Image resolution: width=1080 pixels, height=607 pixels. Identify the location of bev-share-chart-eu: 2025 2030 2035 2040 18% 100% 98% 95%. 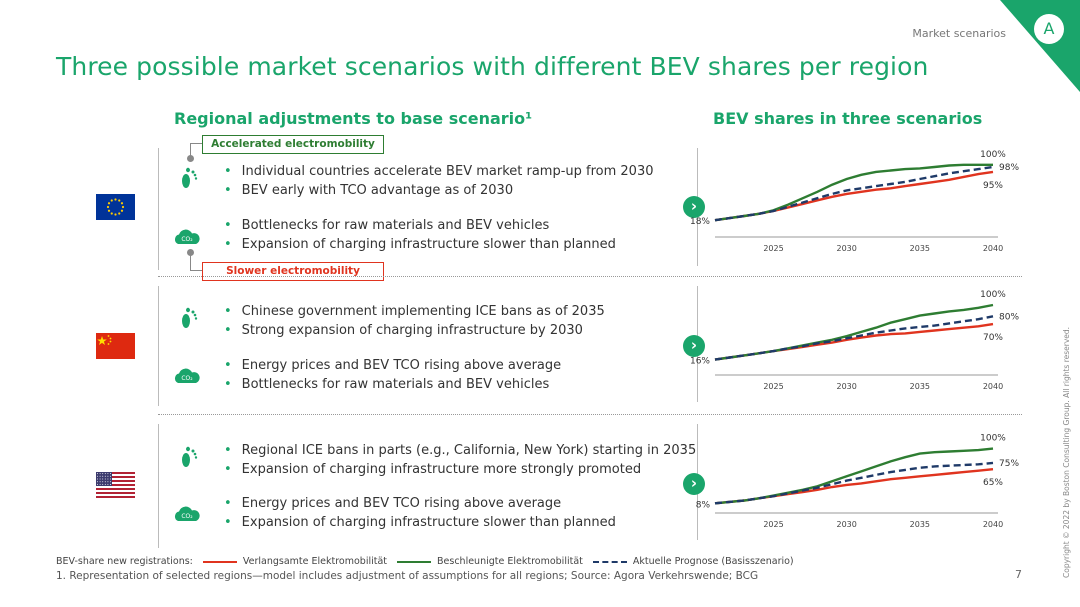
(854, 201).